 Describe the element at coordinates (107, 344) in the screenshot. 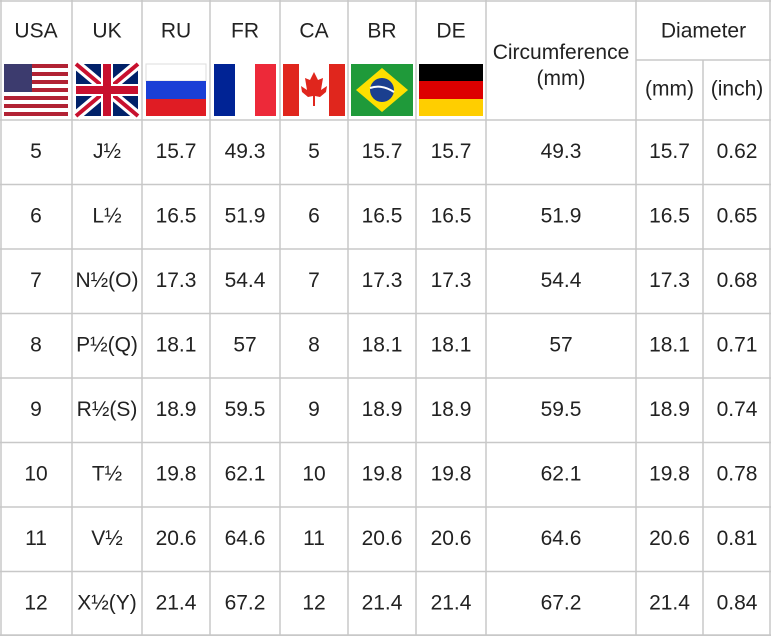

I see `table-cell: P½(Q)` at that location.